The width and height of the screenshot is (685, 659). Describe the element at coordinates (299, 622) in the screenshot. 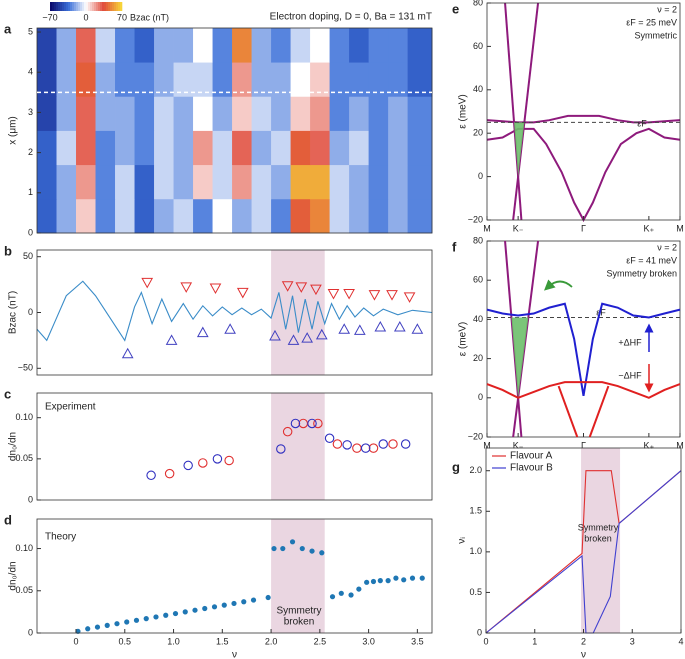

I see `annotation: broken` at that location.